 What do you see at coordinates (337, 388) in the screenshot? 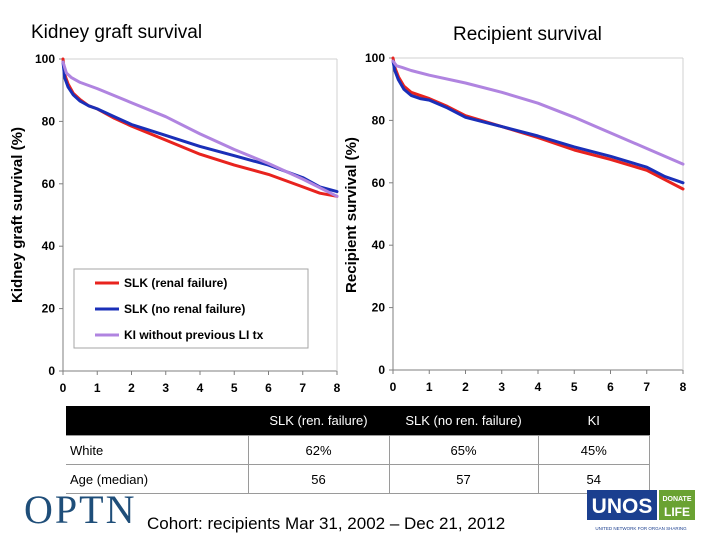
I see `graft-x-tick-label: 8` at bounding box center [337, 388].